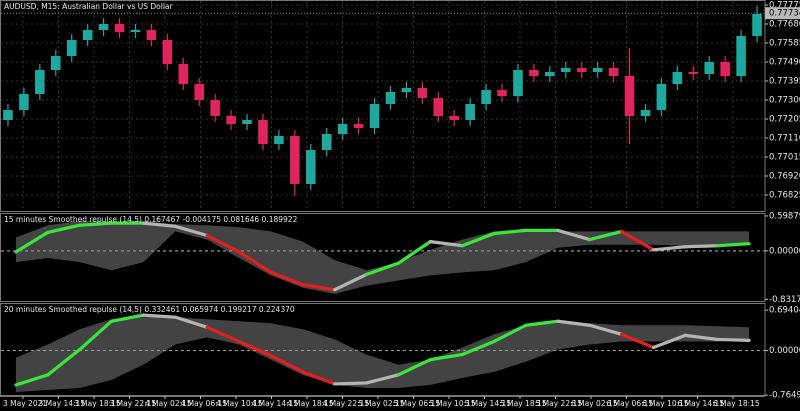 The image size is (800, 411). Describe the element at coordinates (133, 403) in the screenshot. I see `time-label: 3 May 22:15` at that location.